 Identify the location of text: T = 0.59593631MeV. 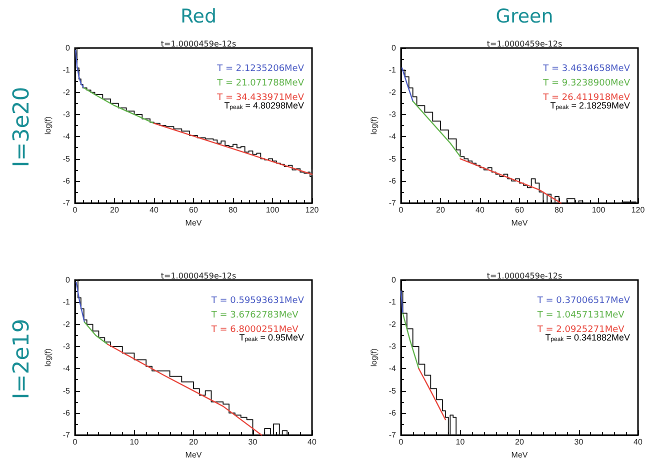
(257, 301).